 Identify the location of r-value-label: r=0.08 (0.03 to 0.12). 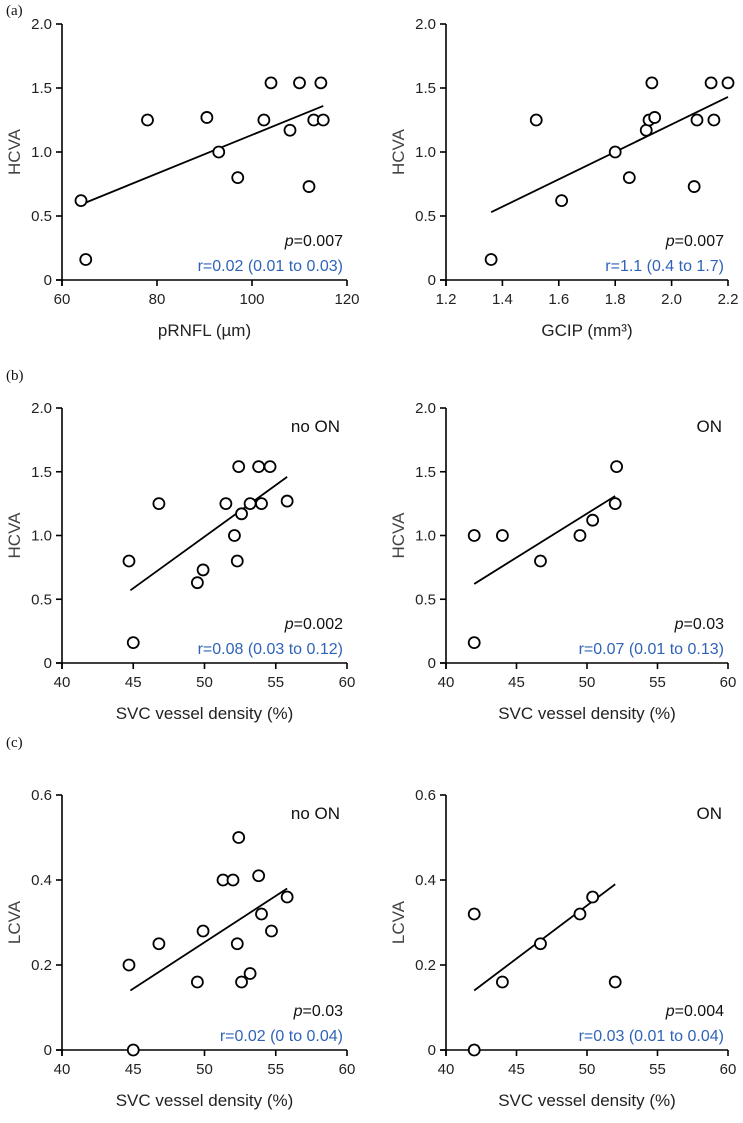
(270, 649).